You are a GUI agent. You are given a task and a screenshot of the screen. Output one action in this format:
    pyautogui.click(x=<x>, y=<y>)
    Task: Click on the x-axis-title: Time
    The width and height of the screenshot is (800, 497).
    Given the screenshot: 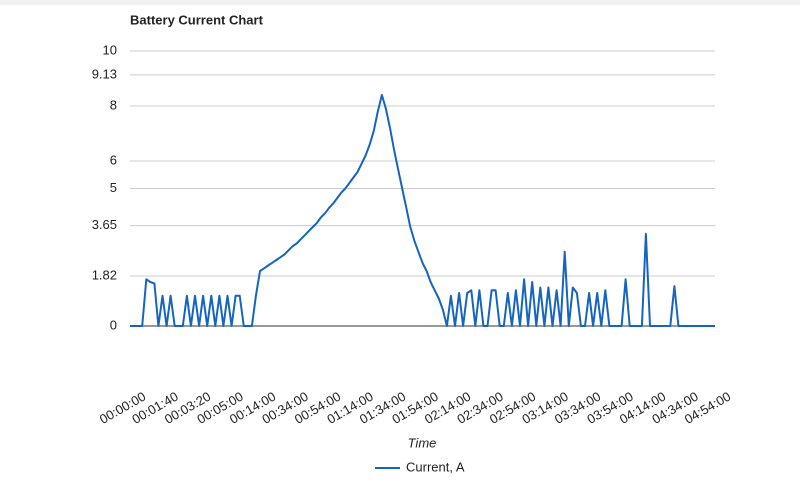 What is the action you would take?
    pyautogui.click(x=422, y=442)
    